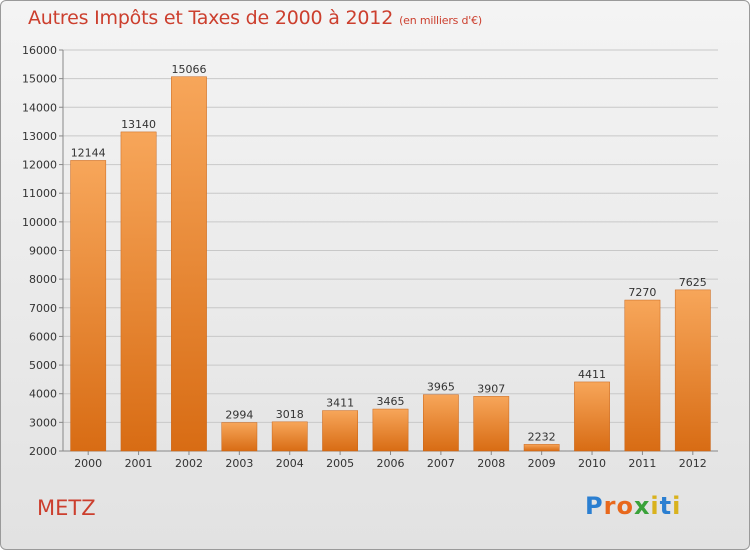  Describe the element at coordinates (289, 436) in the screenshot. I see `bar-2004` at that location.